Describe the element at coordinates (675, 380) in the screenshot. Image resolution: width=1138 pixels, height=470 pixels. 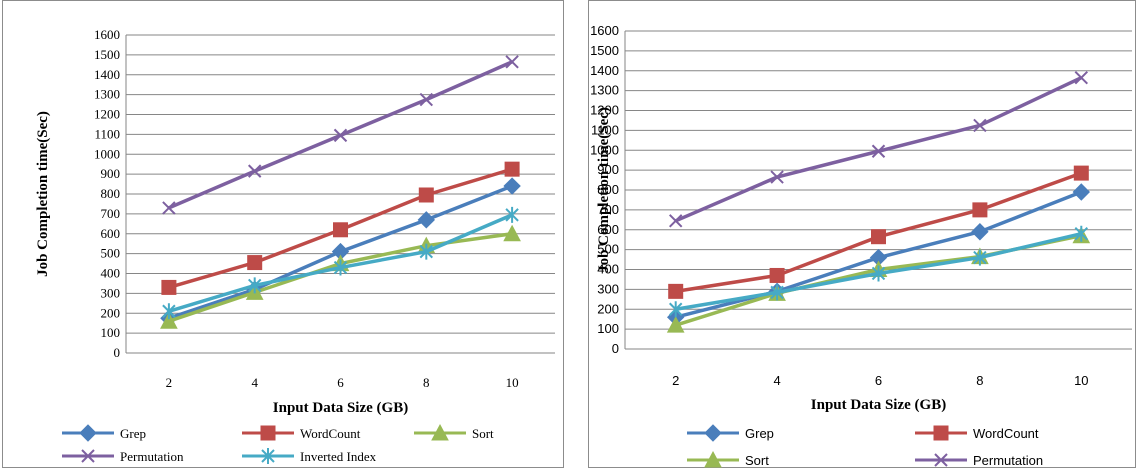
I see `x-tick-label: 2` at that location.